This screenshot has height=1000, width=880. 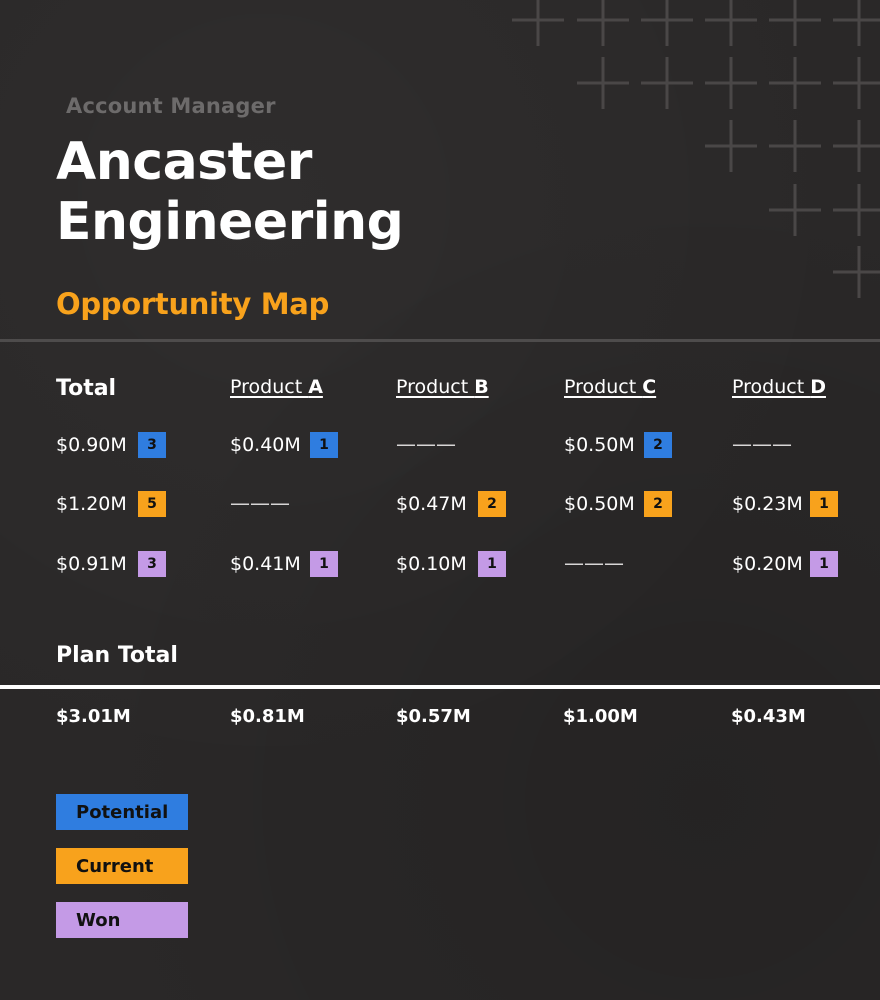 I want to click on cell-product-d-won: $0.20M, so click(x=767, y=564).